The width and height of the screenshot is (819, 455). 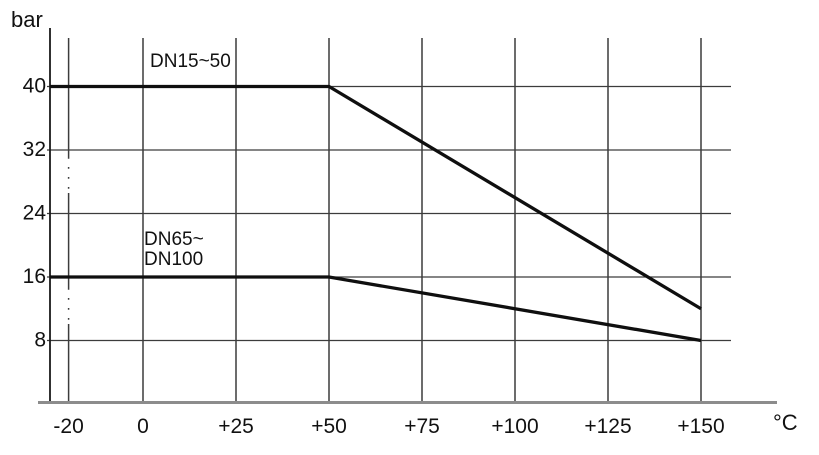 I want to click on x-tick-label: +50, so click(x=329, y=426).